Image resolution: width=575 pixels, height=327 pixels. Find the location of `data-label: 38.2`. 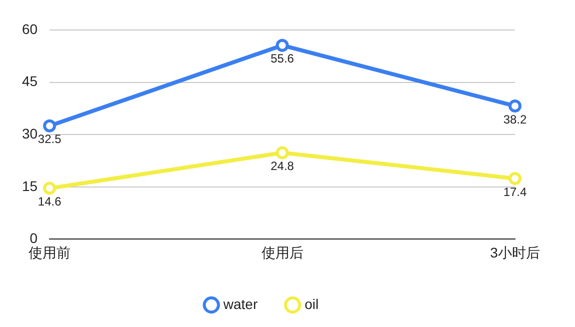

data-label: 38.2 is located at coordinates (515, 119).